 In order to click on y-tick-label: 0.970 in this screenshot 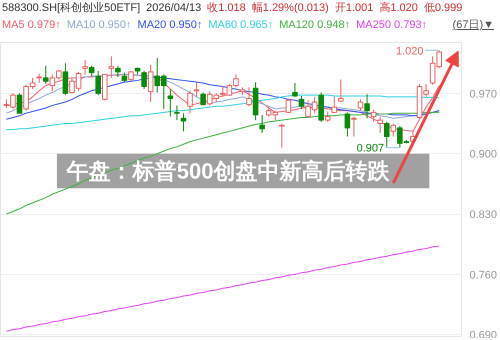, I will do `click(484, 94)`.